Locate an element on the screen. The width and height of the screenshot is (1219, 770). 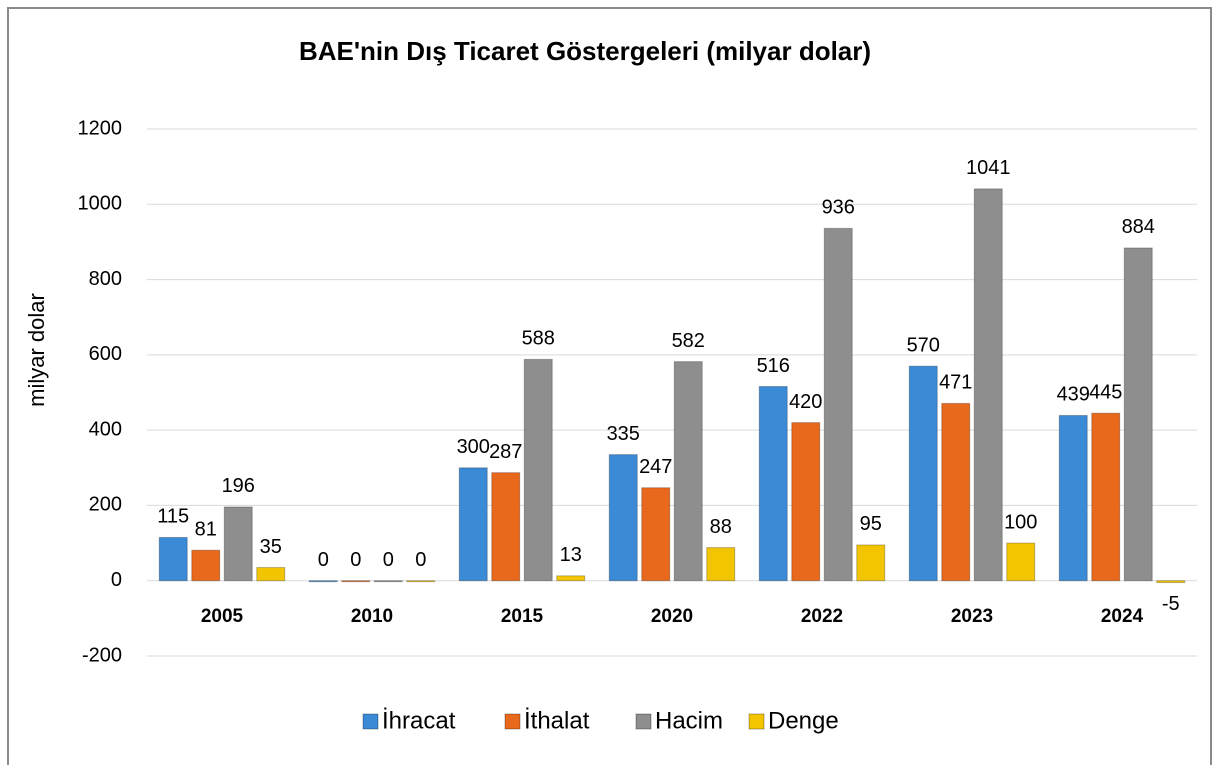
legend-label: Denge is located at coordinates (803, 720).